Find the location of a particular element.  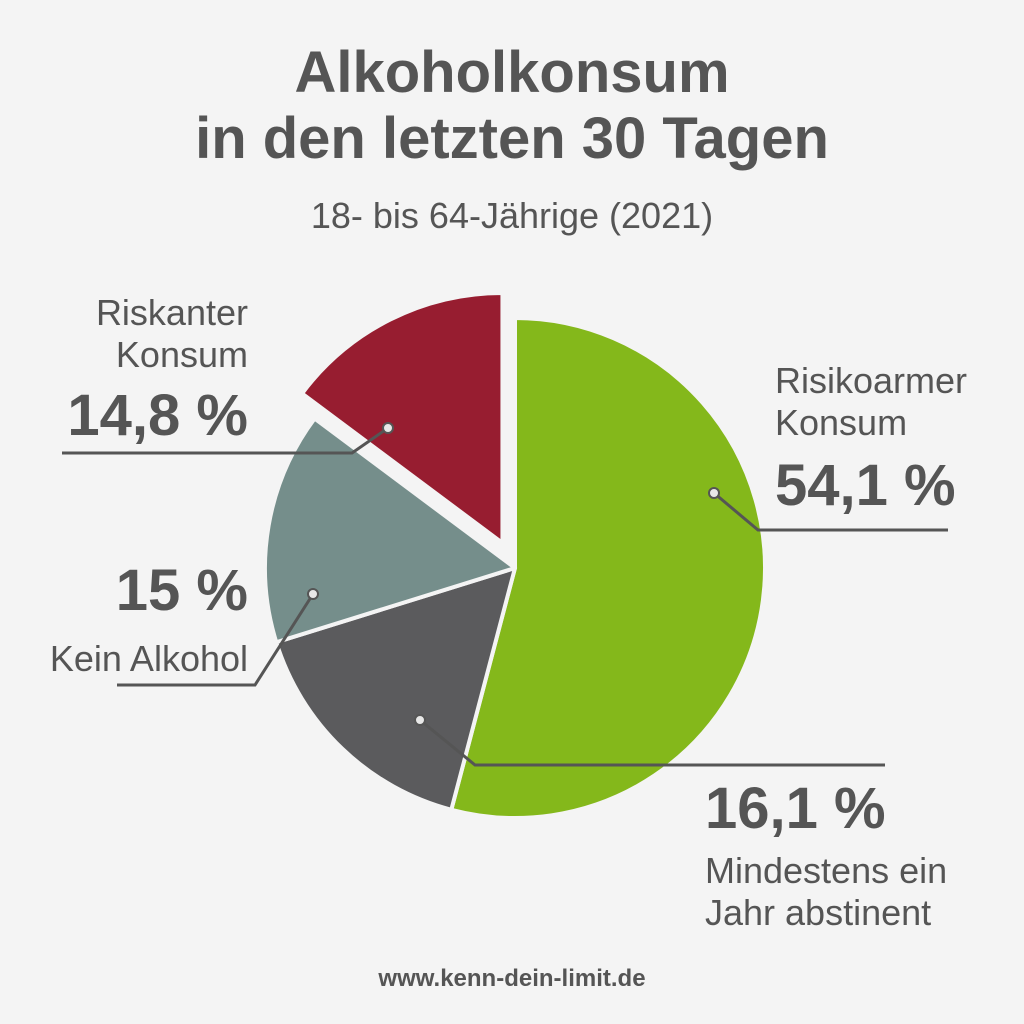

leader-line-riskant is located at coordinates (225, 440).